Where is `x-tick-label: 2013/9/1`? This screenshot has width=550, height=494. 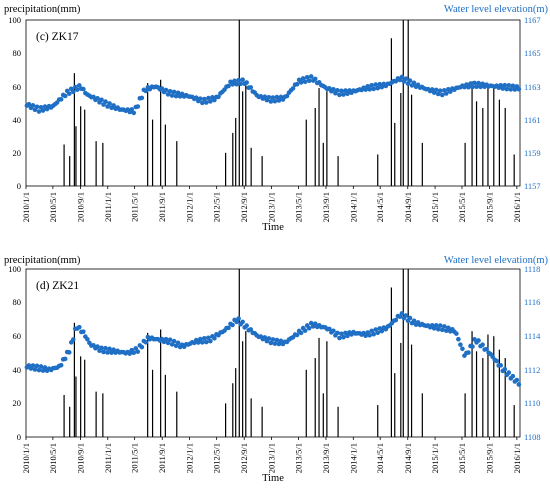
x-tick-label: 2013/9/1 is located at coordinates (326, 207).